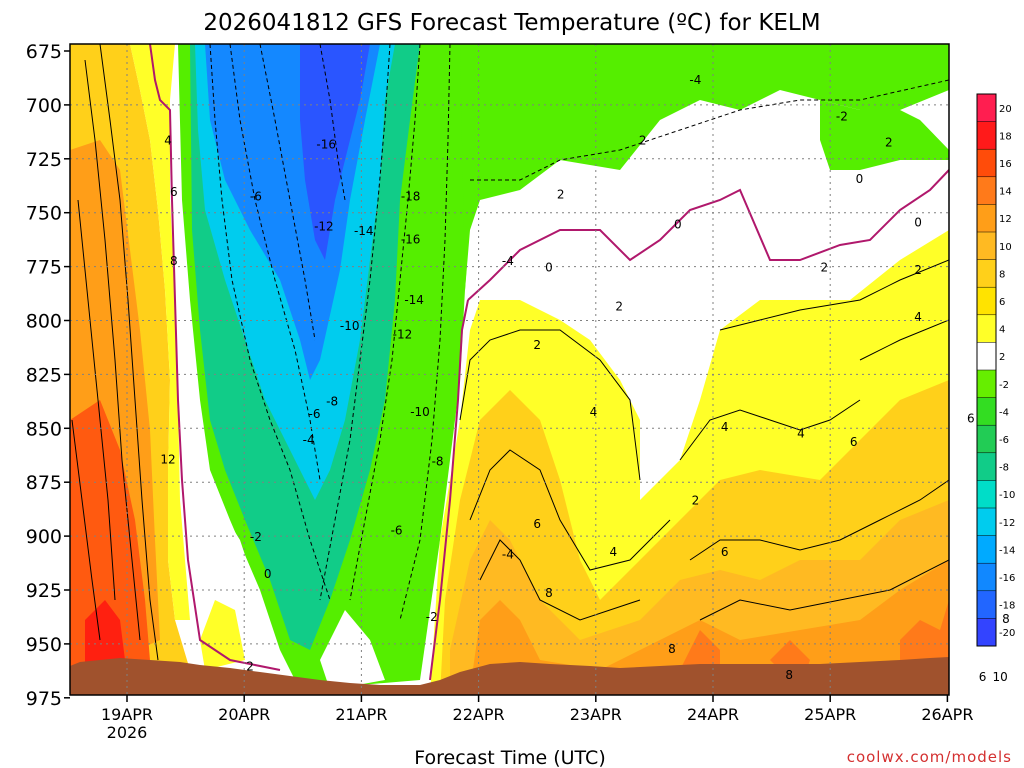 The image size is (1024, 768). What do you see at coordinates (1002, 357) in the screenshot?
I see `colorbar-label: 2` at bounding box center [1002, 357].